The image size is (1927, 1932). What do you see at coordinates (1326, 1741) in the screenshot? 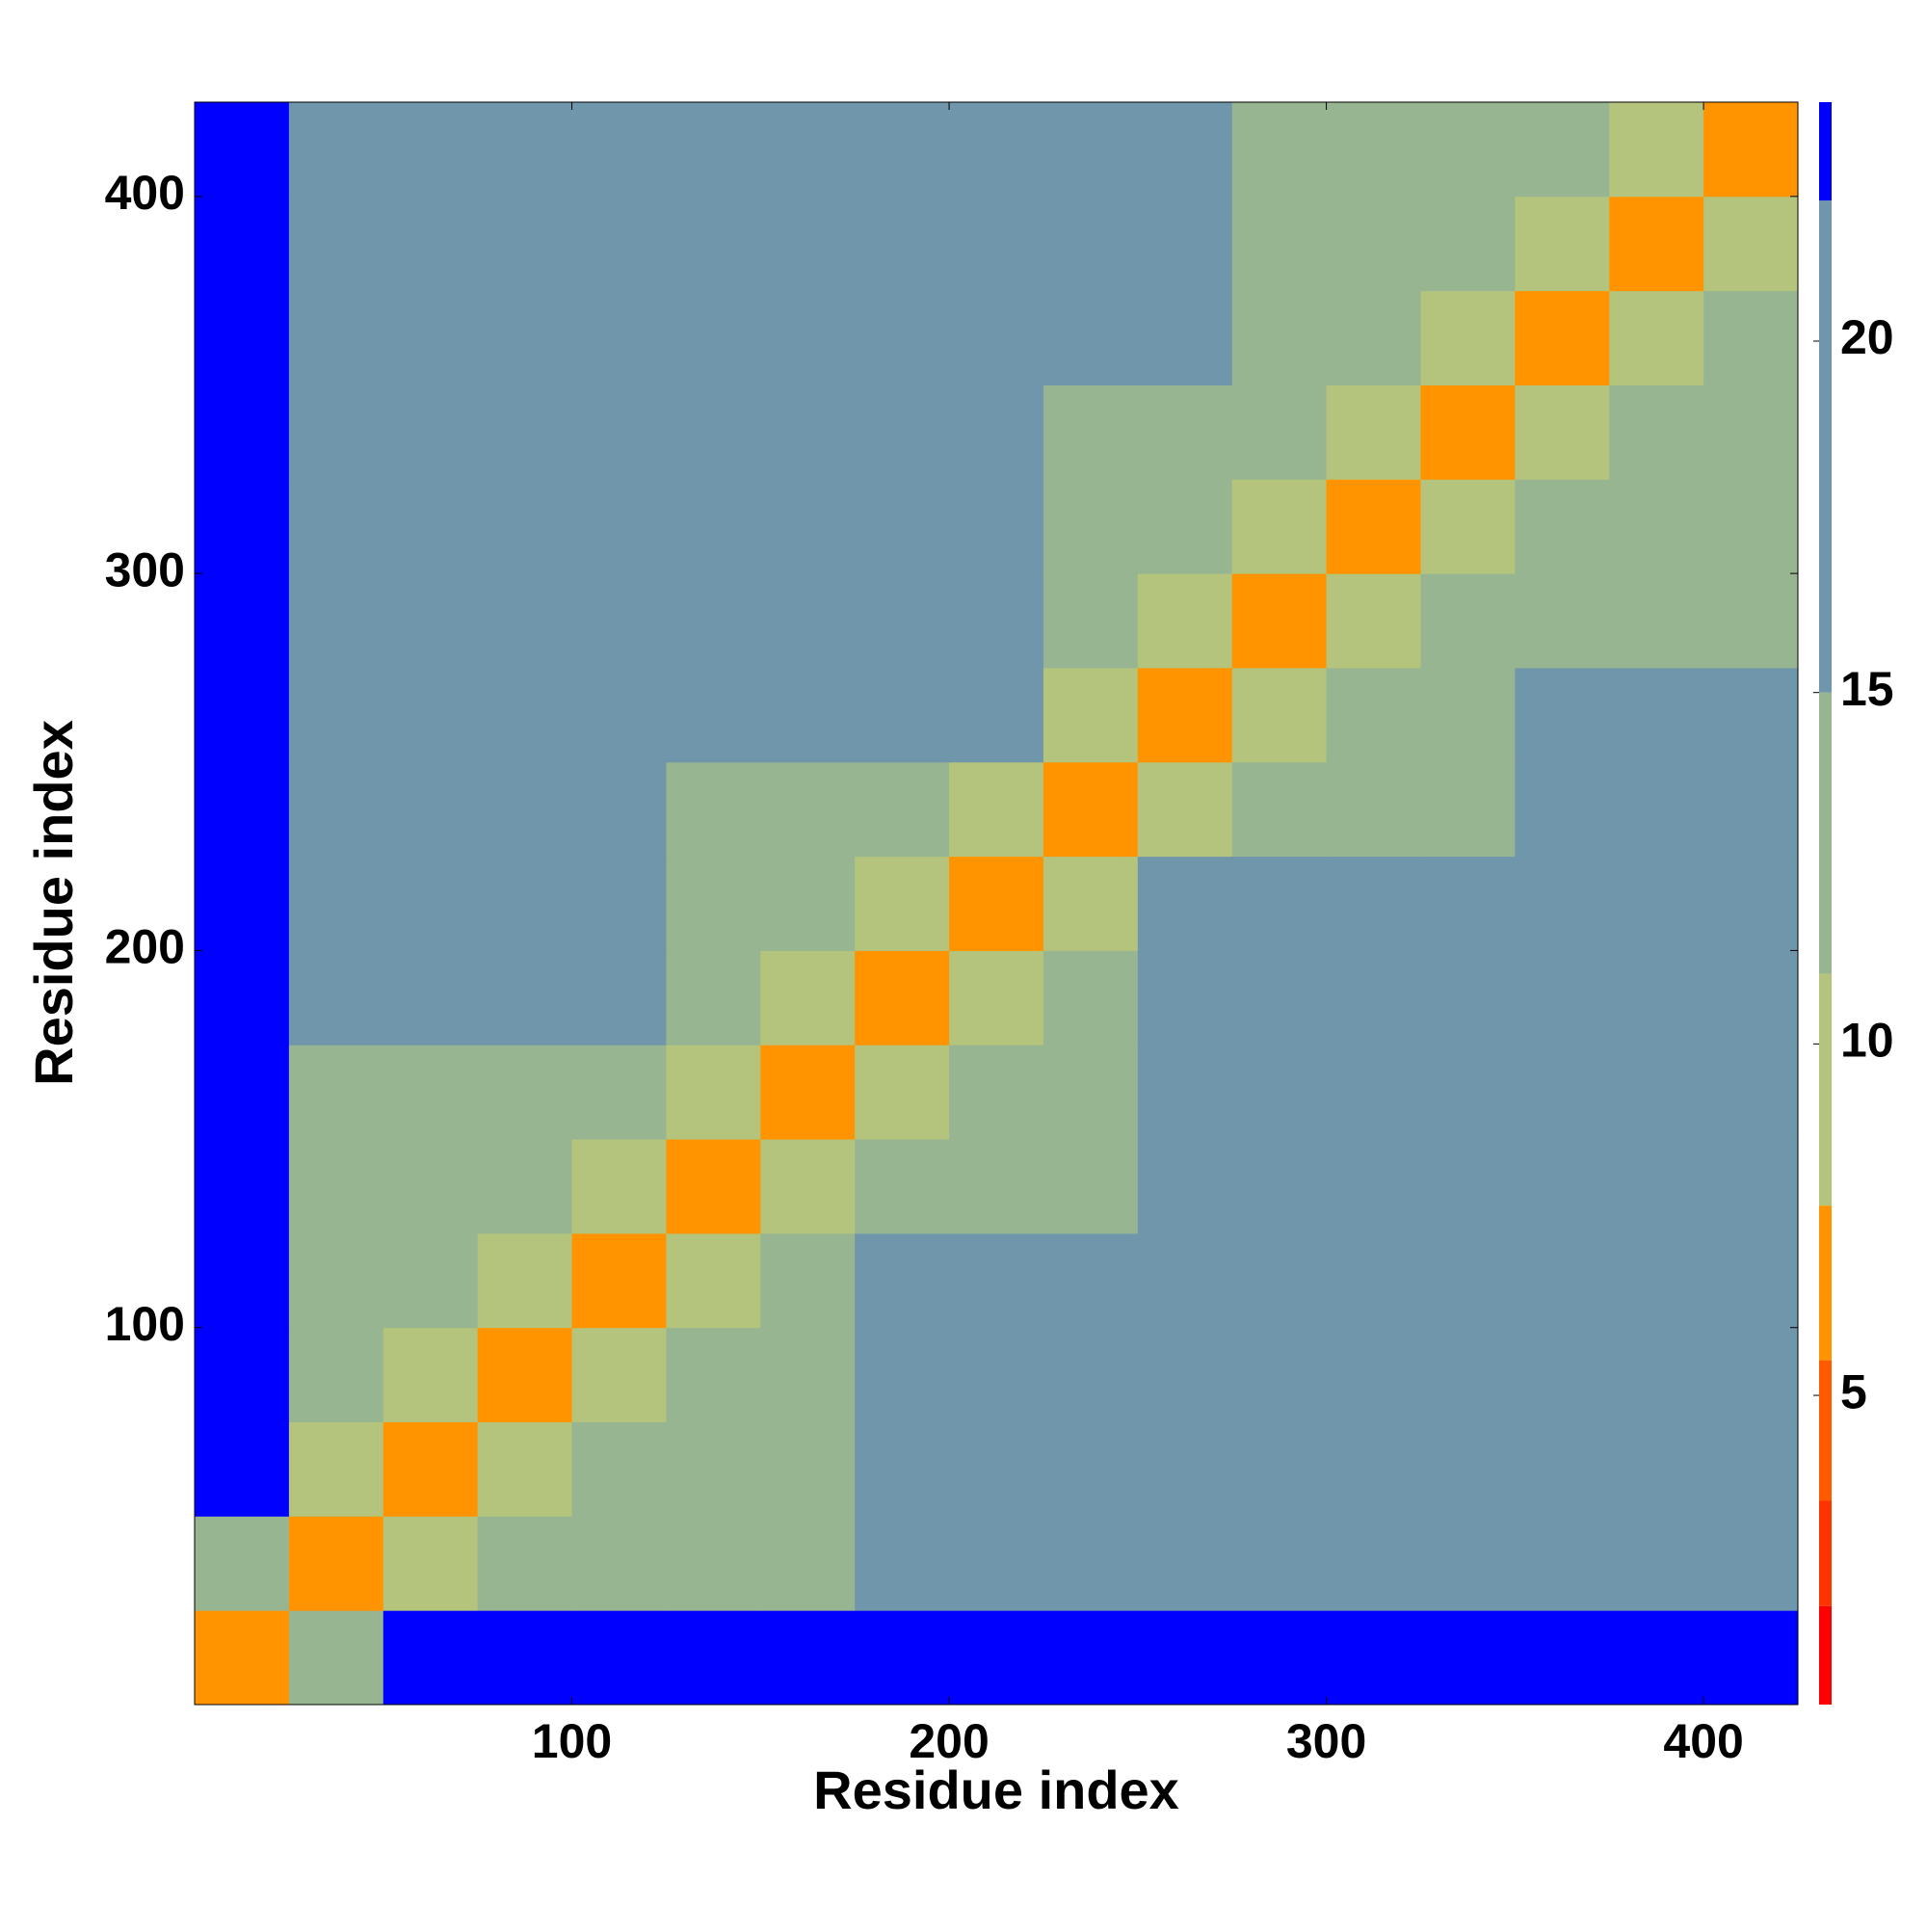
I see `x-tick-label: 300` at bounding box center [1326, 1741].